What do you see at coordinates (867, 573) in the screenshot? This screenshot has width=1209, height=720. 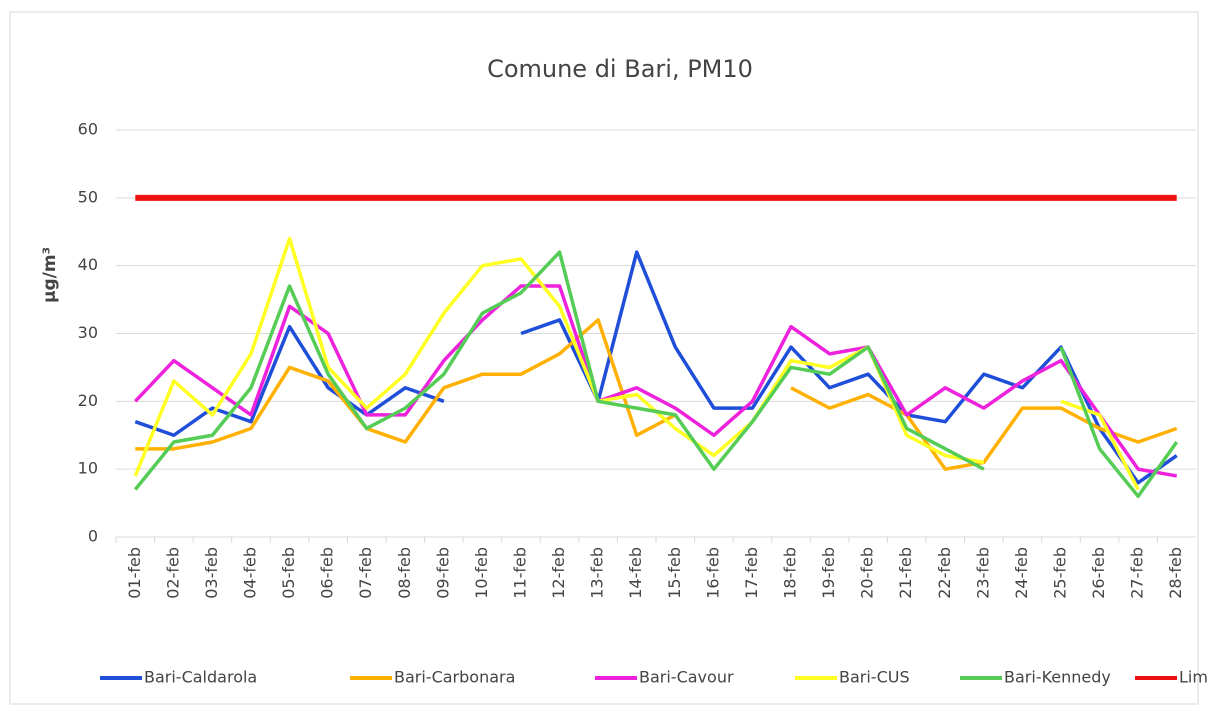 I see `x-tick-label: 20-feb` at bounding box center [867, 573].